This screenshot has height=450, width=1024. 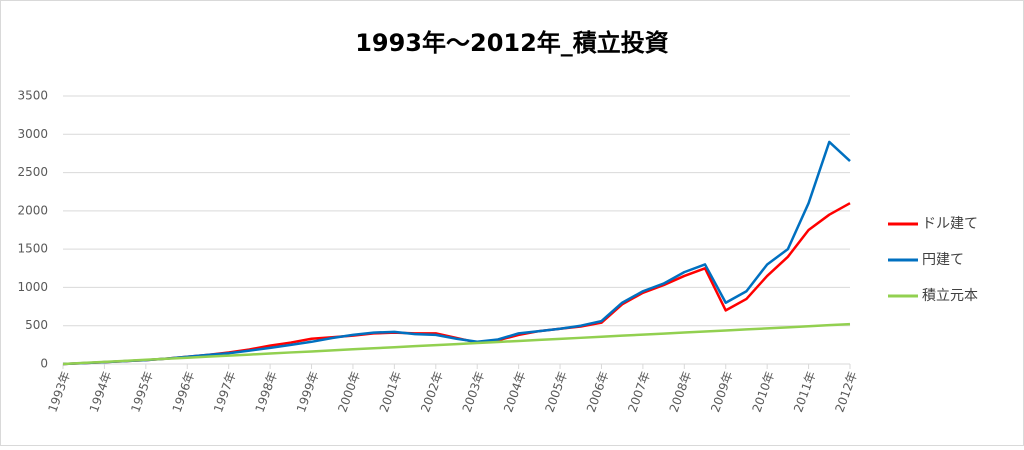 I want to click on y-tick-label: 2000, so click(x=32, y=210).